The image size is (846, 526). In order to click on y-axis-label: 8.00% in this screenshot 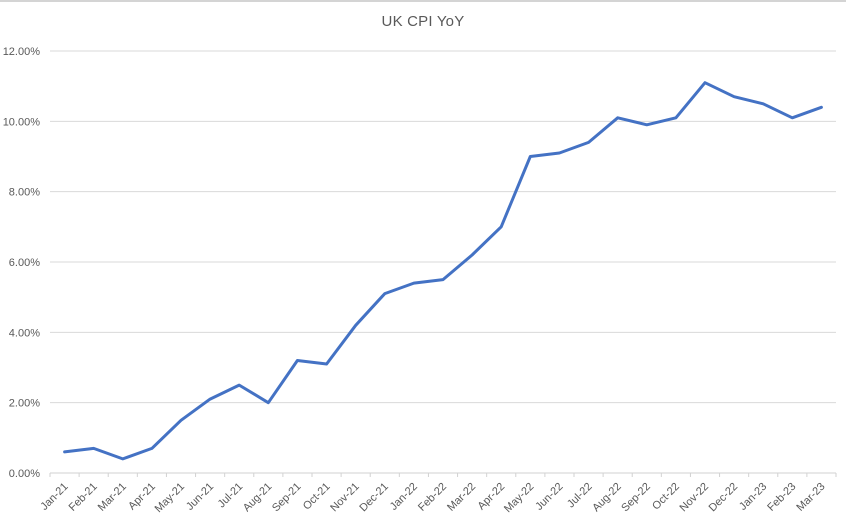, I will do `click(24, 193)`.